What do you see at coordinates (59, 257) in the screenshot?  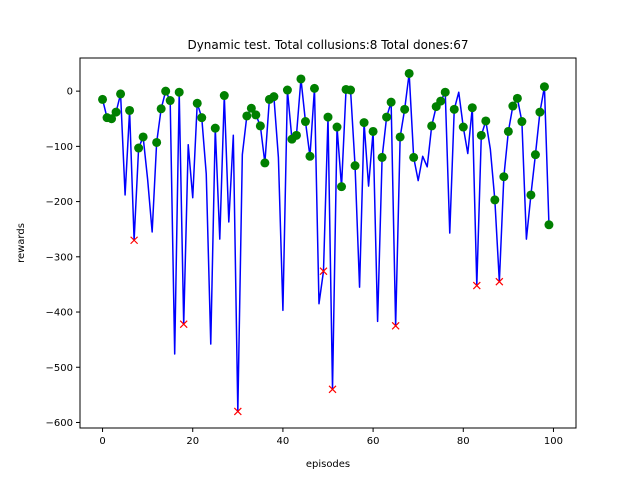 I see `y-tick-label: −300` at bounding box center [59, 257].